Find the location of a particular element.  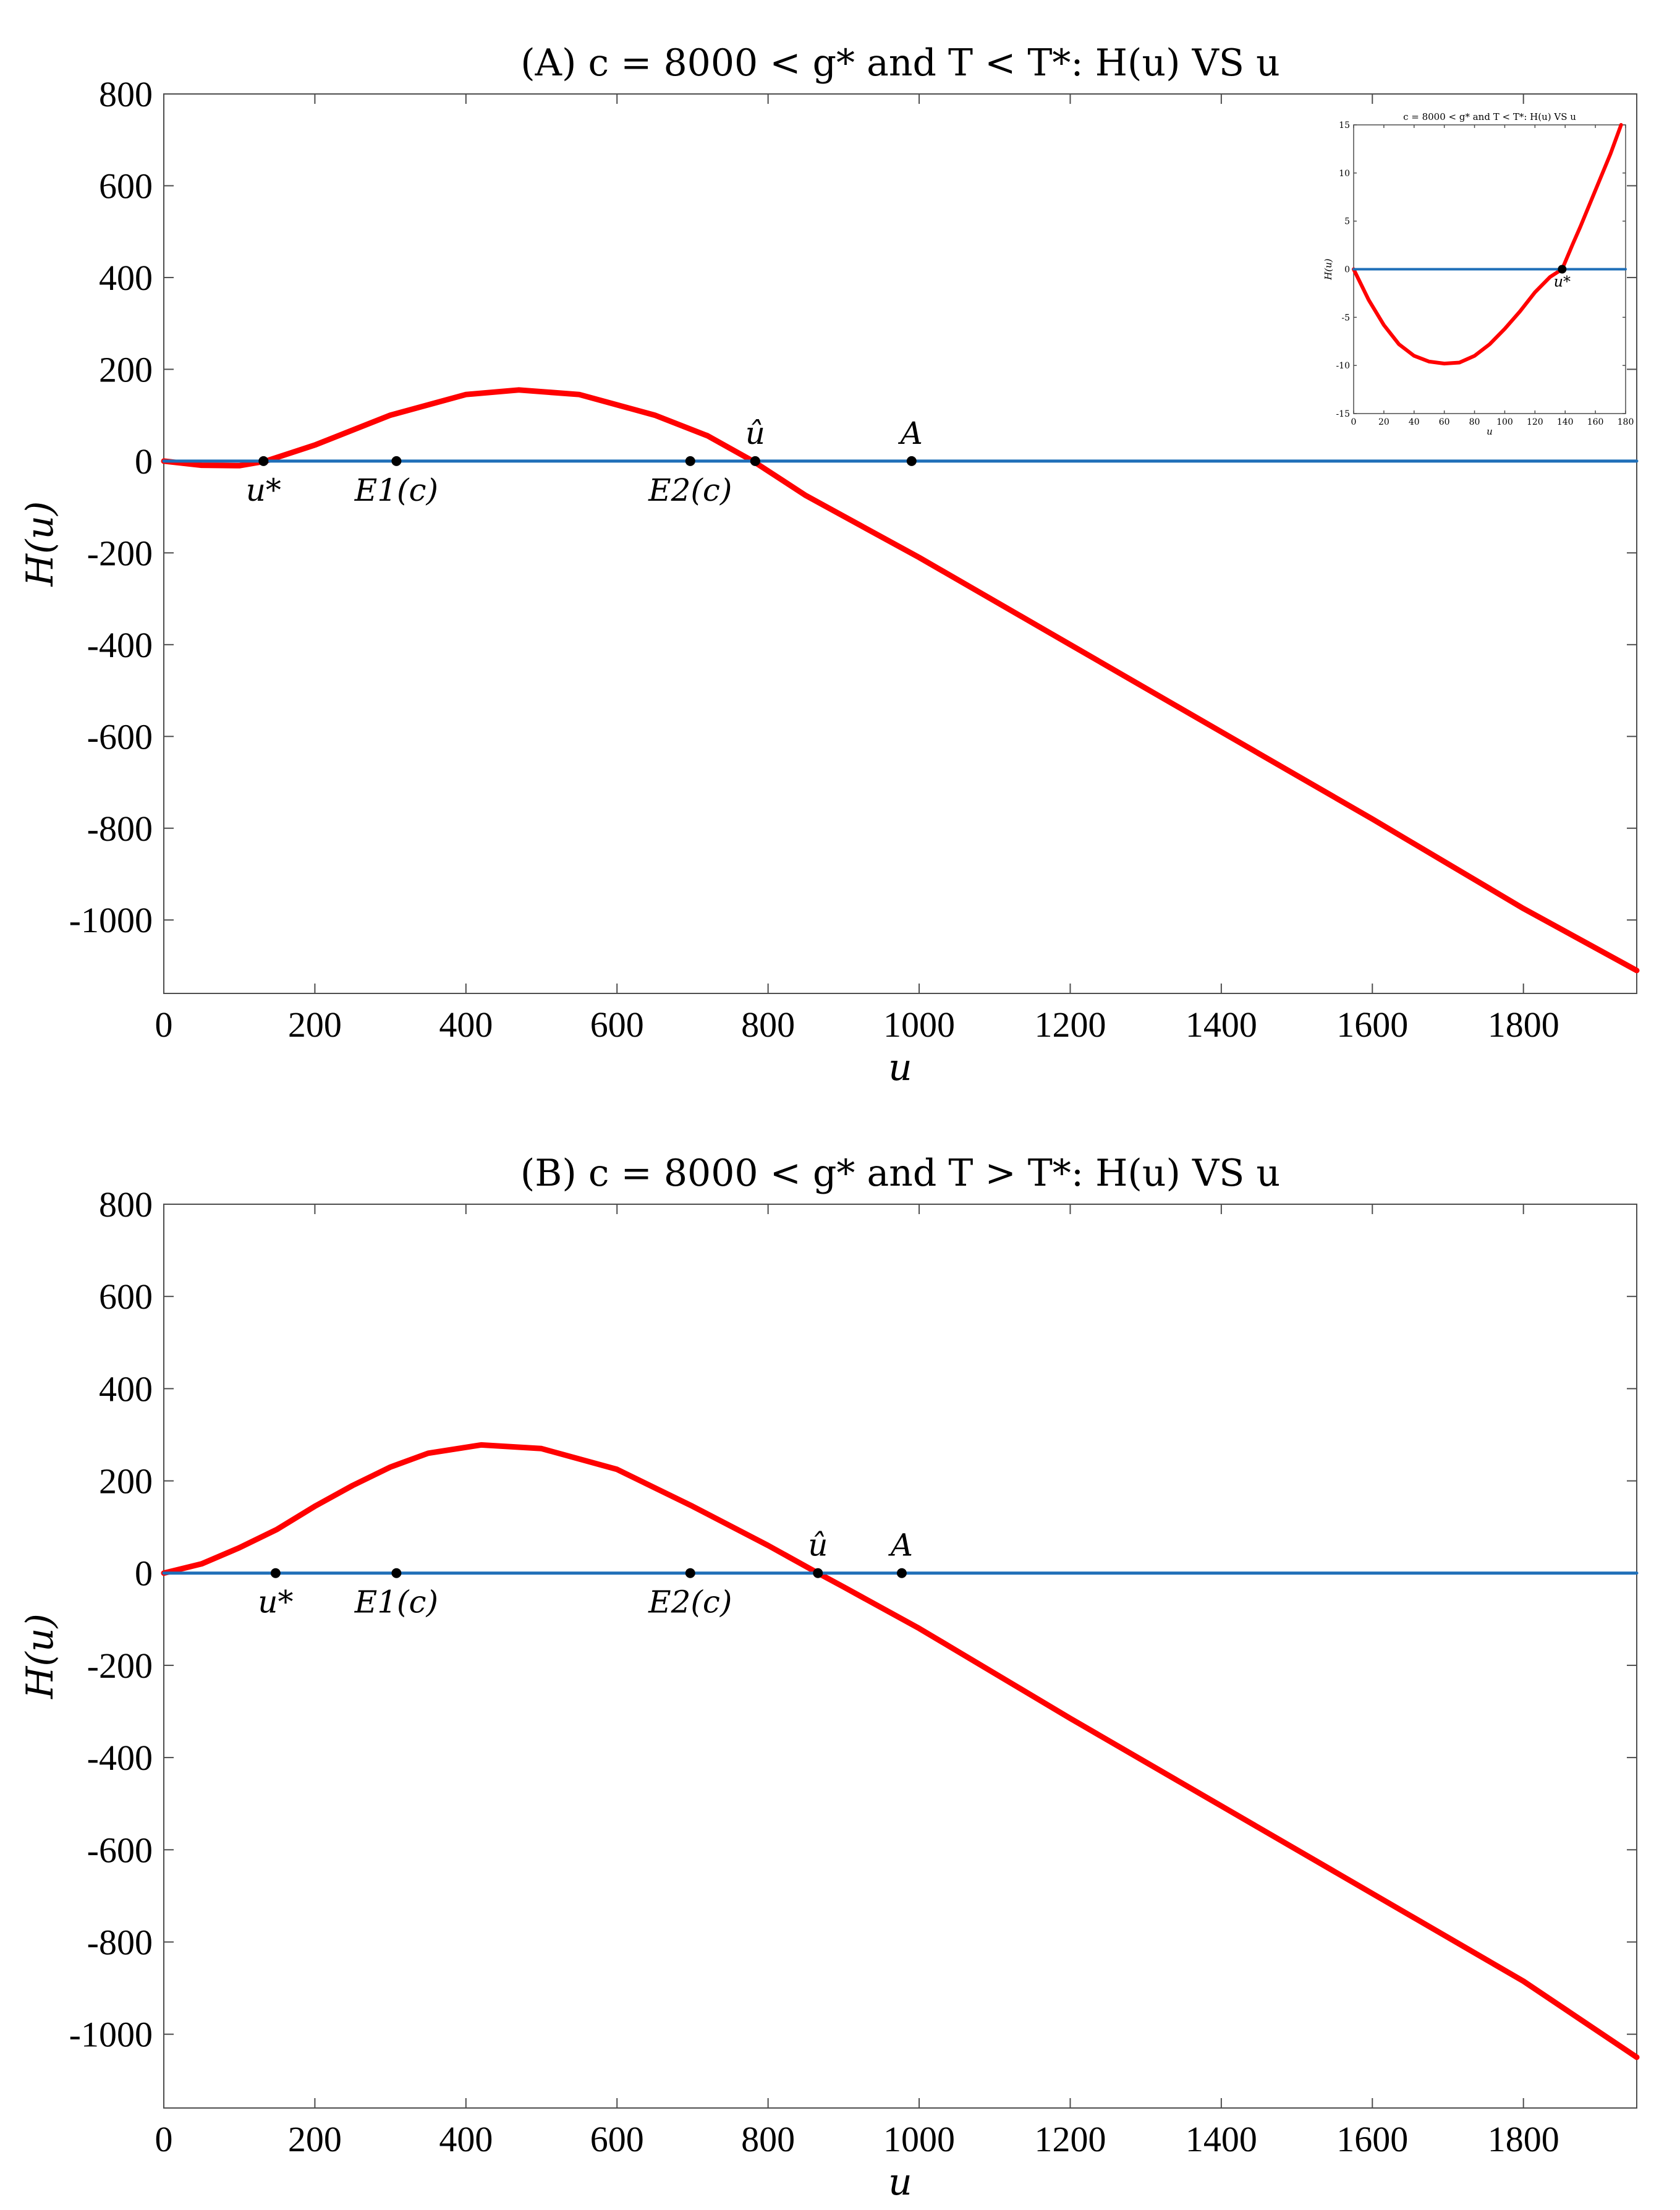

x-tick-label: 120 is located at coordinates (1535, 422).